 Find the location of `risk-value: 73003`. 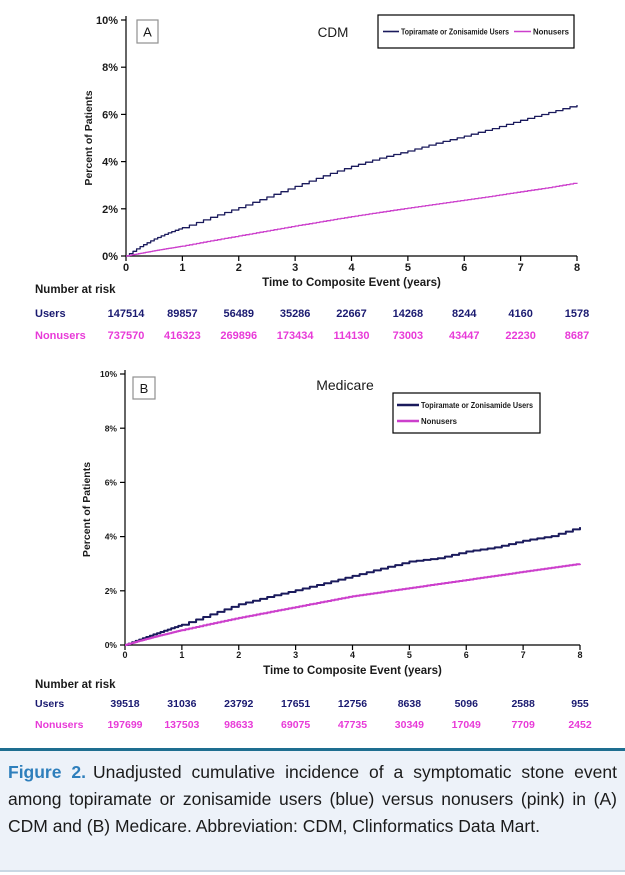

risk-value: 73003 is located at coordinates (408, 336).